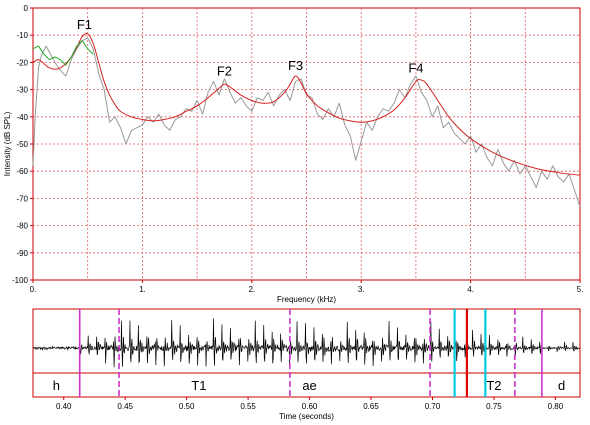 Image resolution: width=590 pixels, height=425 pixels. What do you see at coordinates (251, 289) in the screenshot?
I see `x-tick-label: 2.` at bounding box center [251, 289].